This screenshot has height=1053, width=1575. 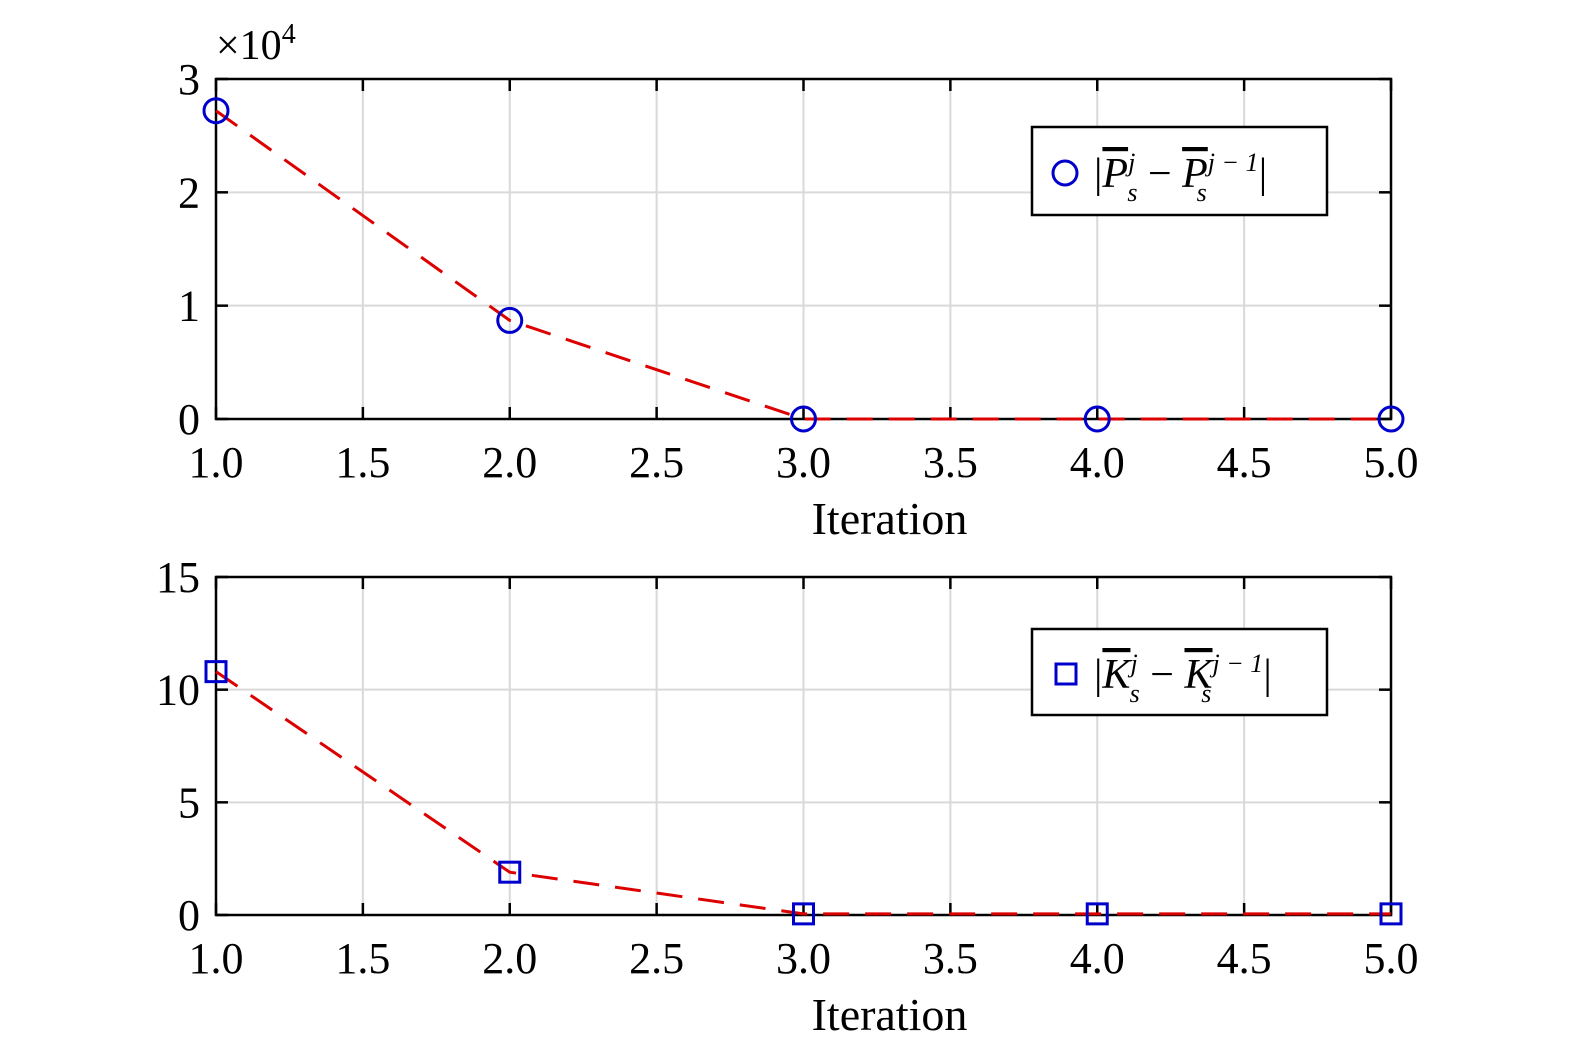 I want to click on y-tick-label: 5, so click(x=189, y=802).